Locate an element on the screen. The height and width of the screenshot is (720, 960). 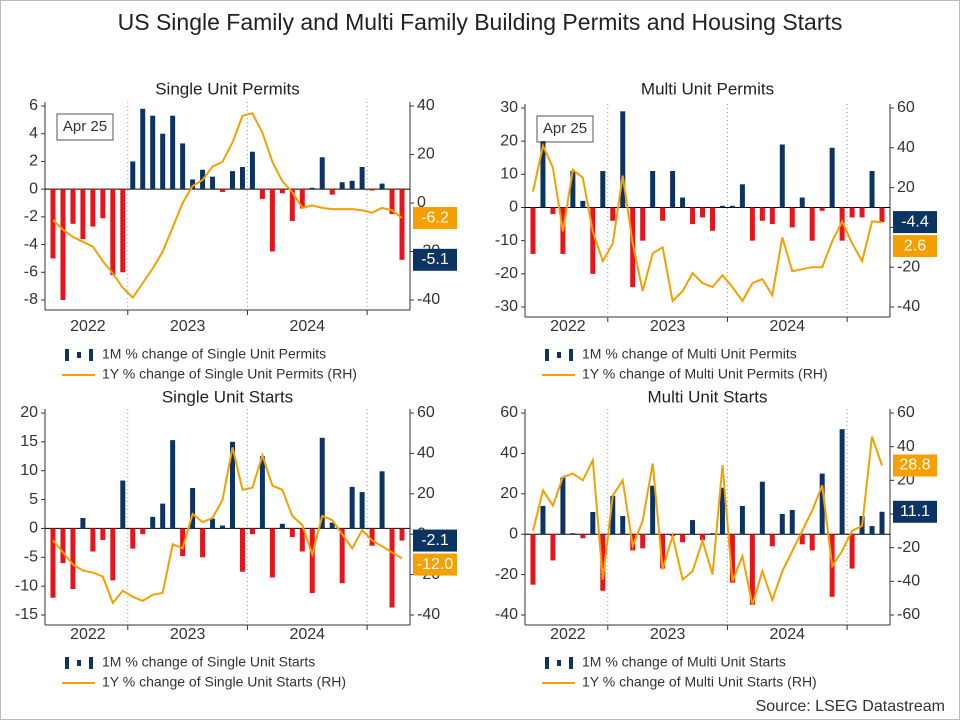
y-tick-label: 2 is located at coordinates (33, 161).